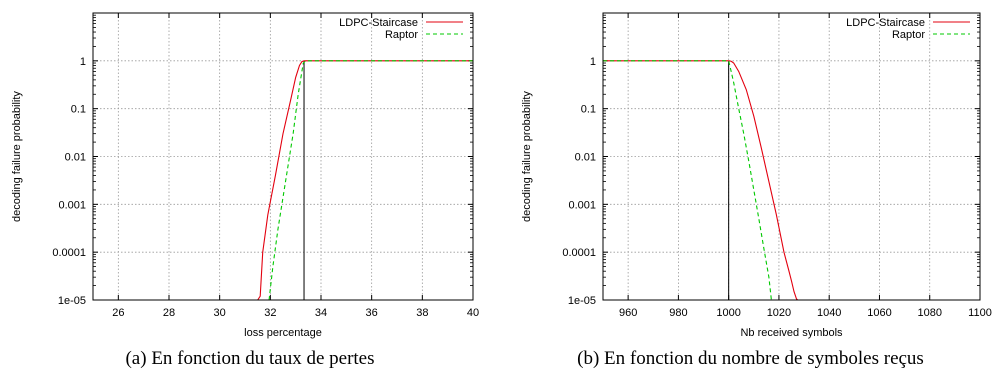 This screenshot has width=1001, height=379. I want to click on chart-a-series-raptor, so click(370, 180).